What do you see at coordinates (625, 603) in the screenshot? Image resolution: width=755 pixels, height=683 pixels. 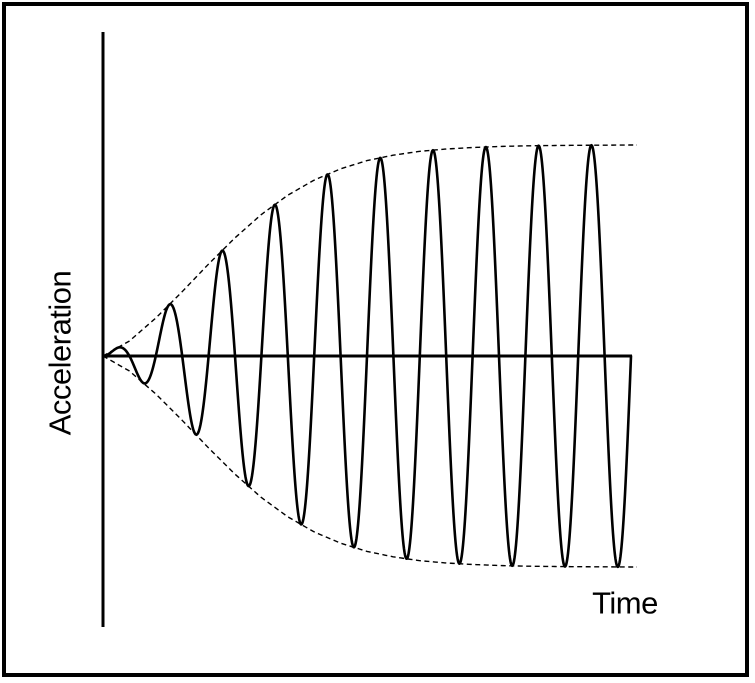 I see `x-axis-label: Time` at bounding box center [625, 603].